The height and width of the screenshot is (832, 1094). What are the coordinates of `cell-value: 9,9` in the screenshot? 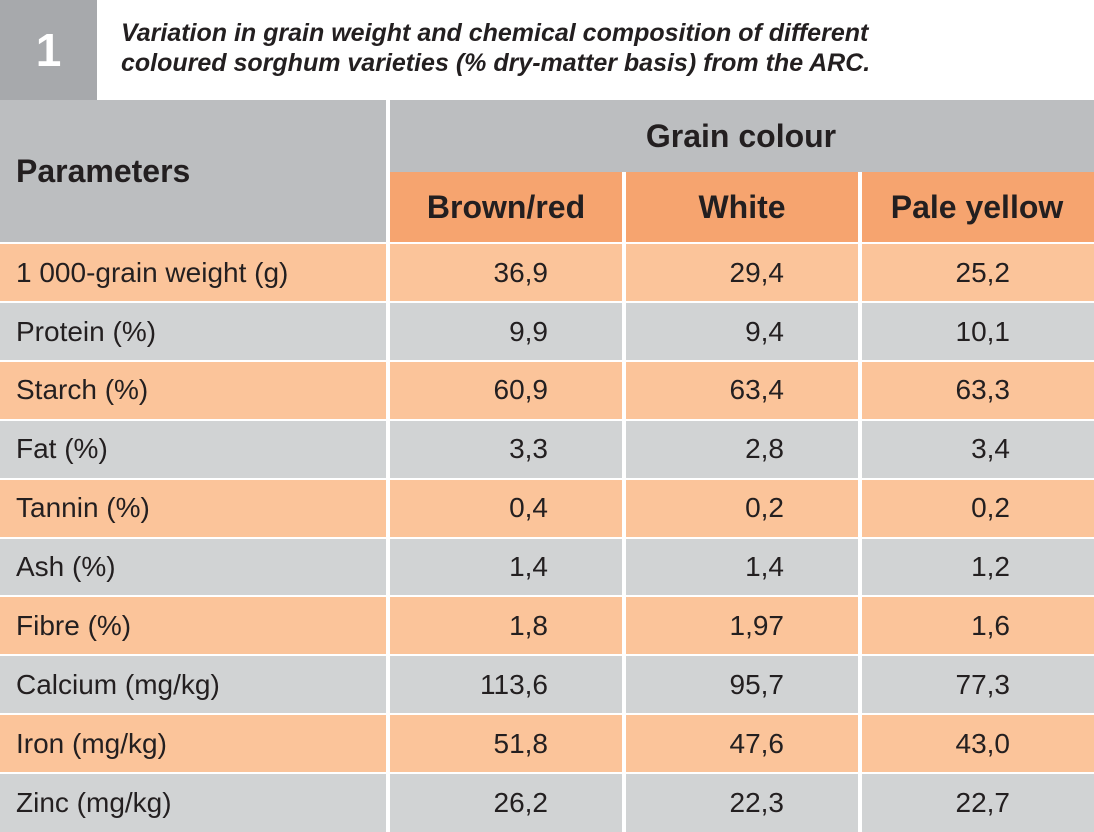 It's located at (528, 331).